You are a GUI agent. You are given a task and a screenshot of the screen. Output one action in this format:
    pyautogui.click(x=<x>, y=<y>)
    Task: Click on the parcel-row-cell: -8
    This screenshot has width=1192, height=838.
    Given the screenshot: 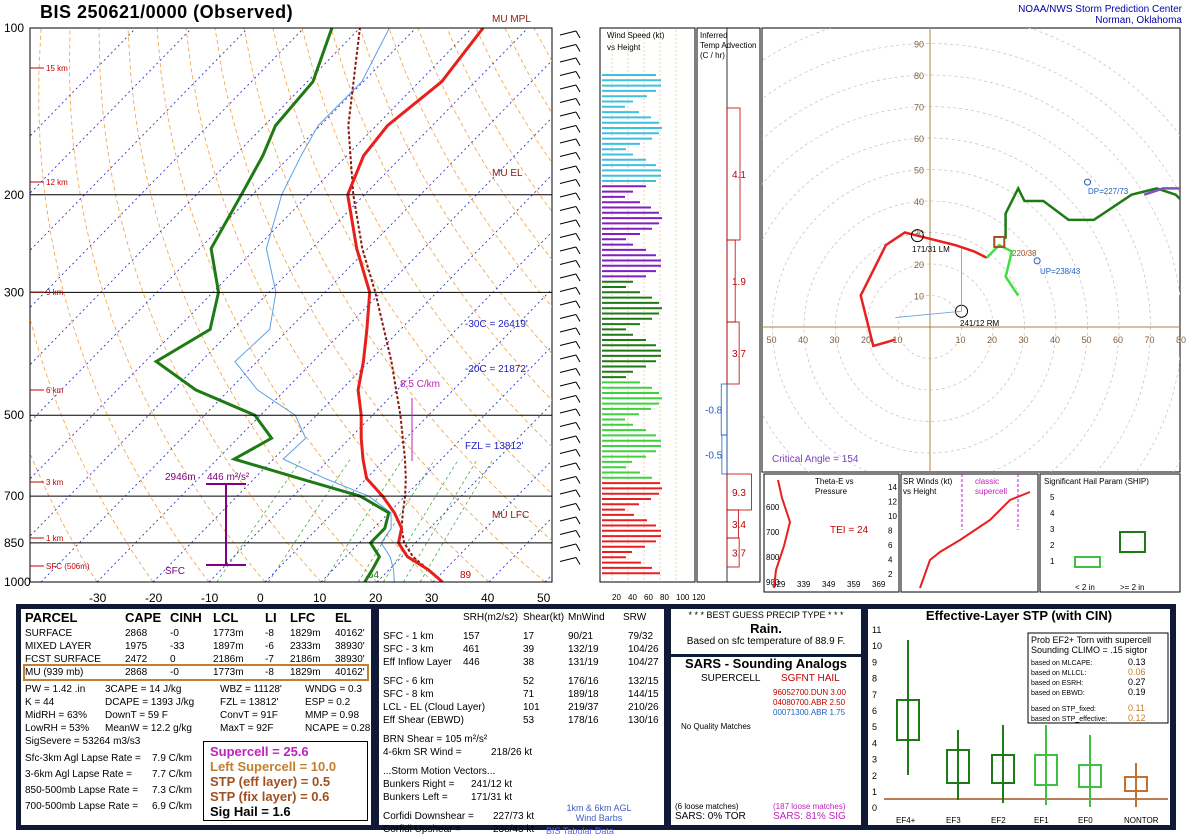 What is the action you would take?
    pyautogui.click(x=269, y=672)
    